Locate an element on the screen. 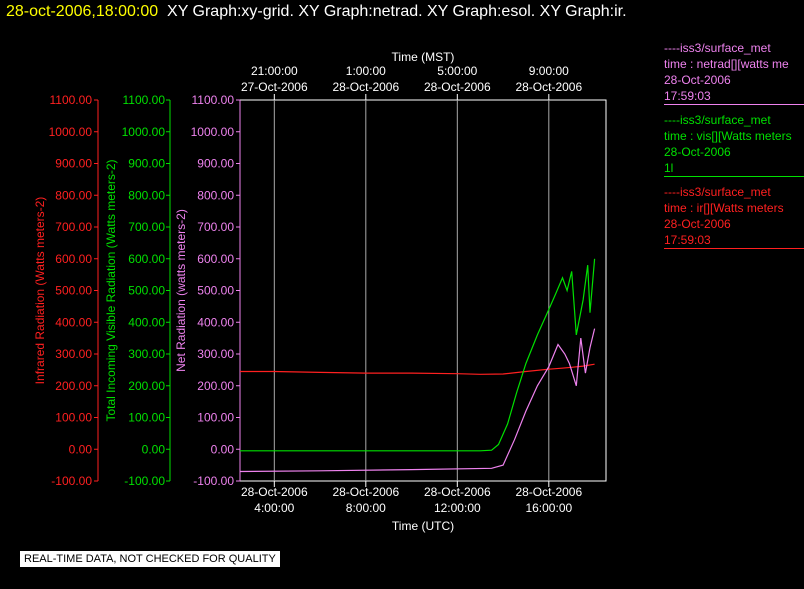 This screenshot has width=804, height=589. top-tick-label-time: 9:00:00 is located at coordinates (549, 71).